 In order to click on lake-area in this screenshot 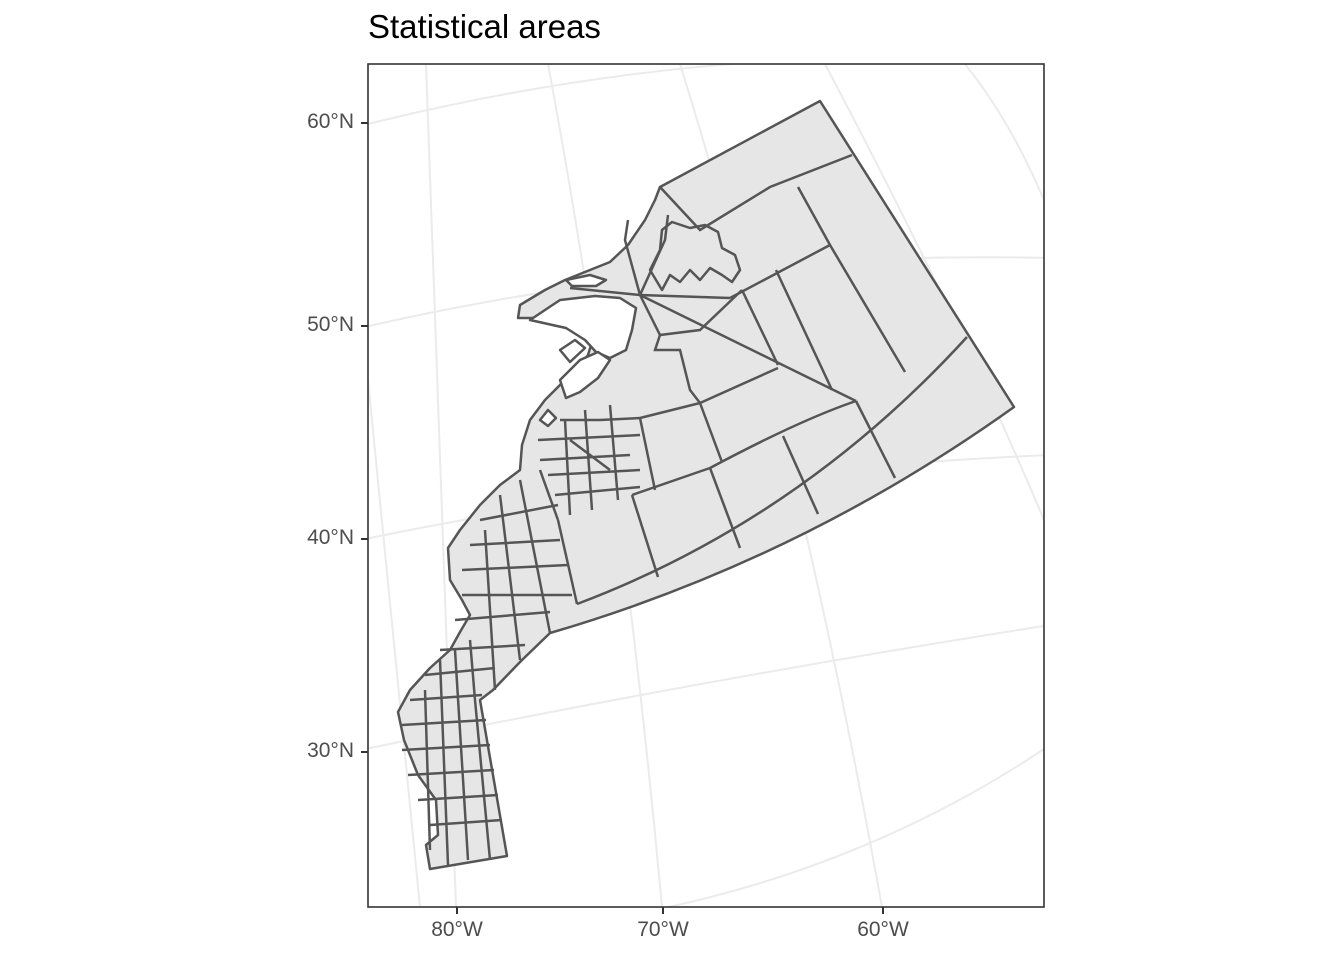, I will do `click(586, 280)`.